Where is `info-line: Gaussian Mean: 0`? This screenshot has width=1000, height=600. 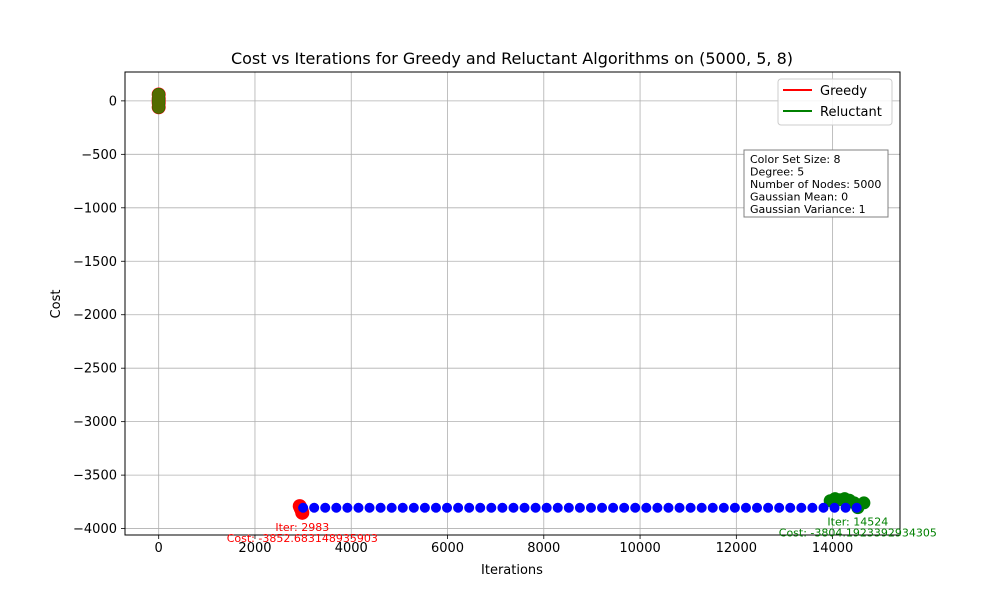
info-line: Gaussian Mean: 0 is located at coordinates (799, 197).